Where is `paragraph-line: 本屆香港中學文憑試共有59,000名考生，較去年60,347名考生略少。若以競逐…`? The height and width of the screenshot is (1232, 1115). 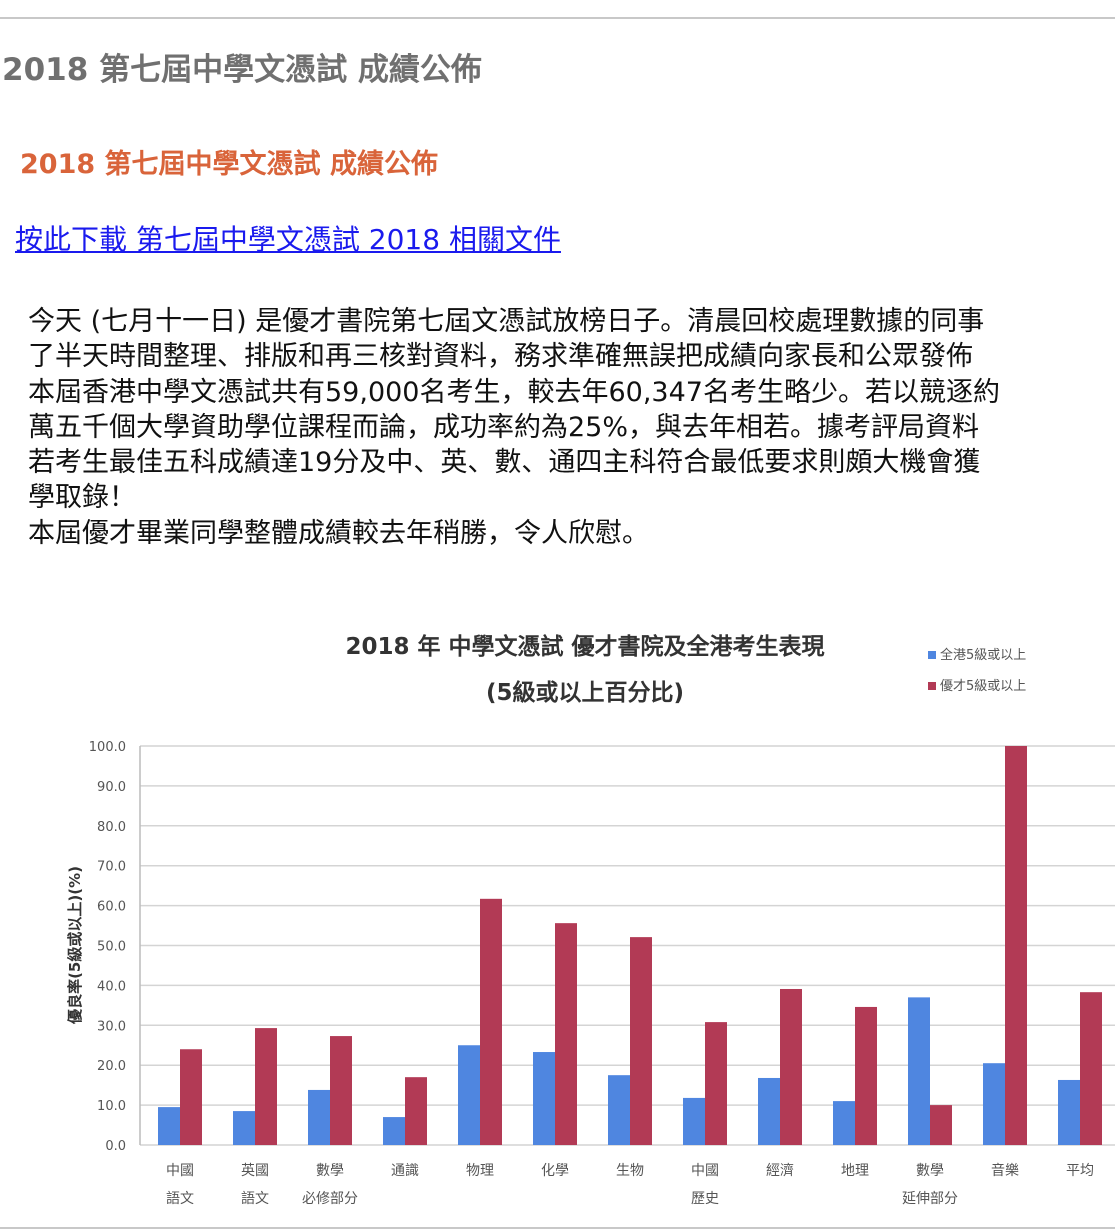
paragraph-line: 本屆香港中學文憑試共有59,000名考生，較去年60,347名考生略少。若以競逐… is located at coordinates (514, 392).